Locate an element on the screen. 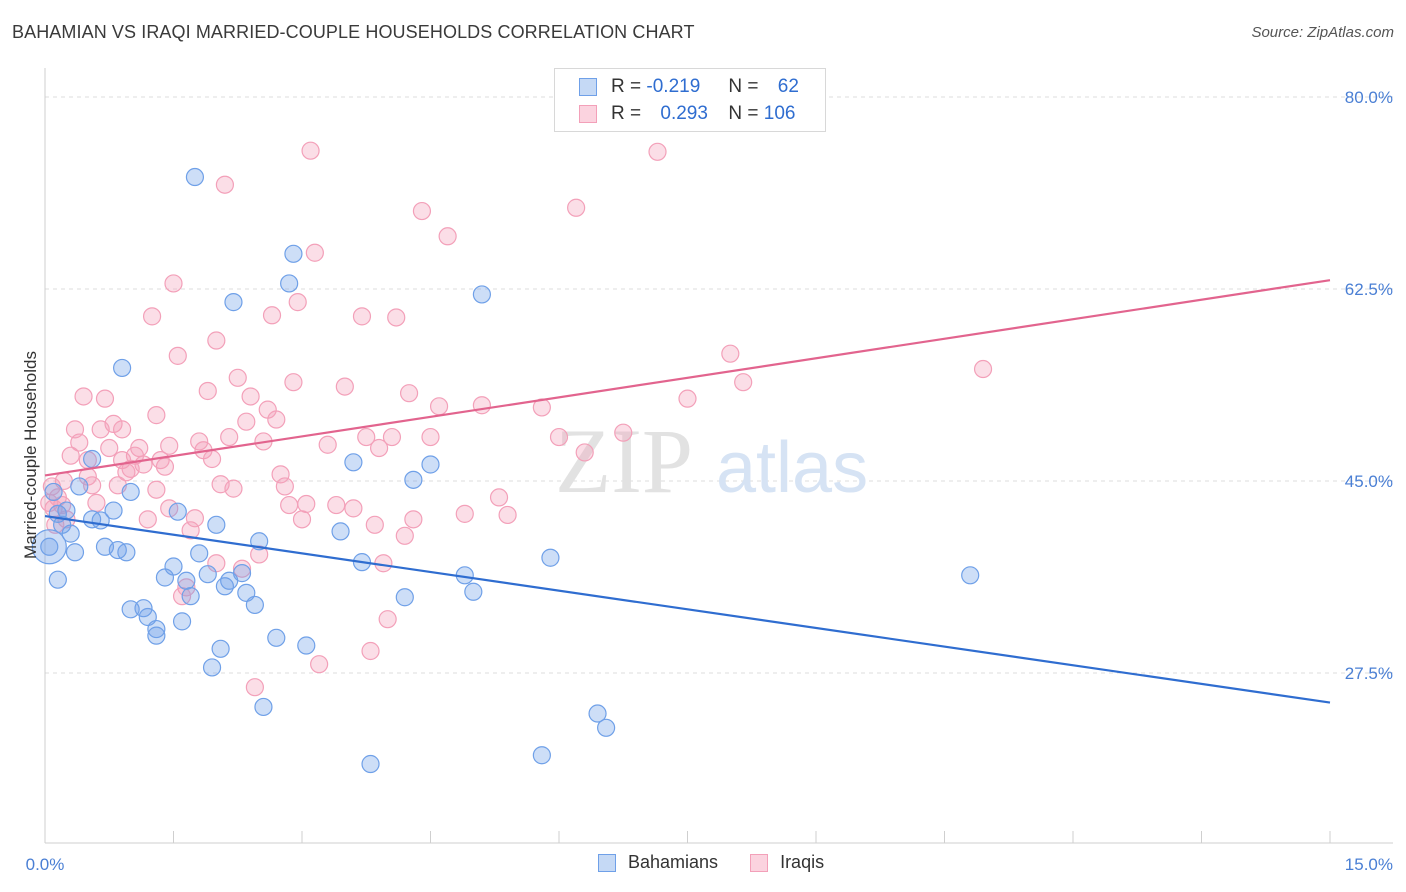 The width and height of the screenshot is (1406, 892). legend-item-bahamians: Bahamians is located at coordinates (658, 862).